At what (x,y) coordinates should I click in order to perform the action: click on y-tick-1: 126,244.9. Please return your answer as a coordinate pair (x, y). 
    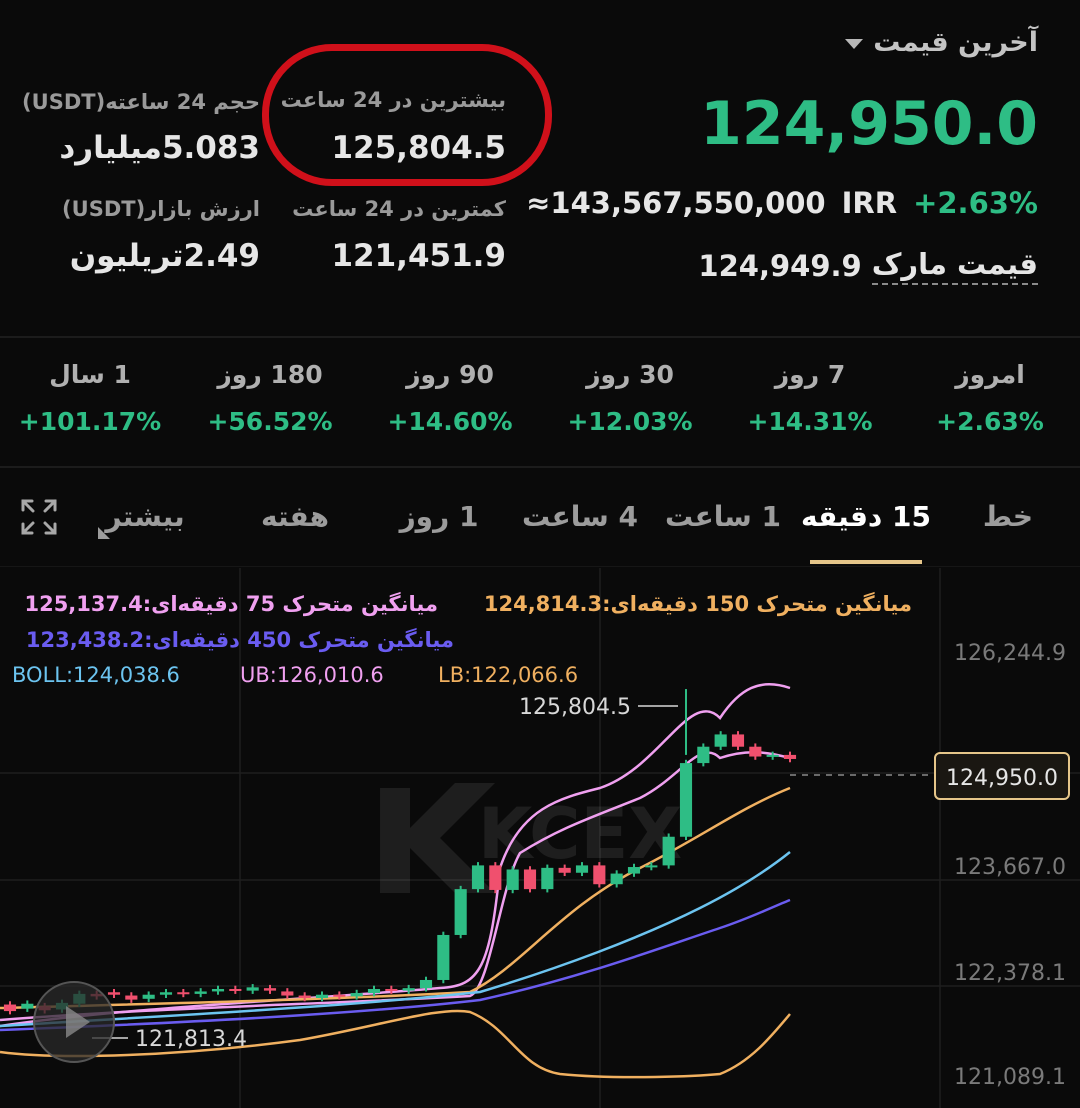
    Looking at the image, I should click on (1010, 653).